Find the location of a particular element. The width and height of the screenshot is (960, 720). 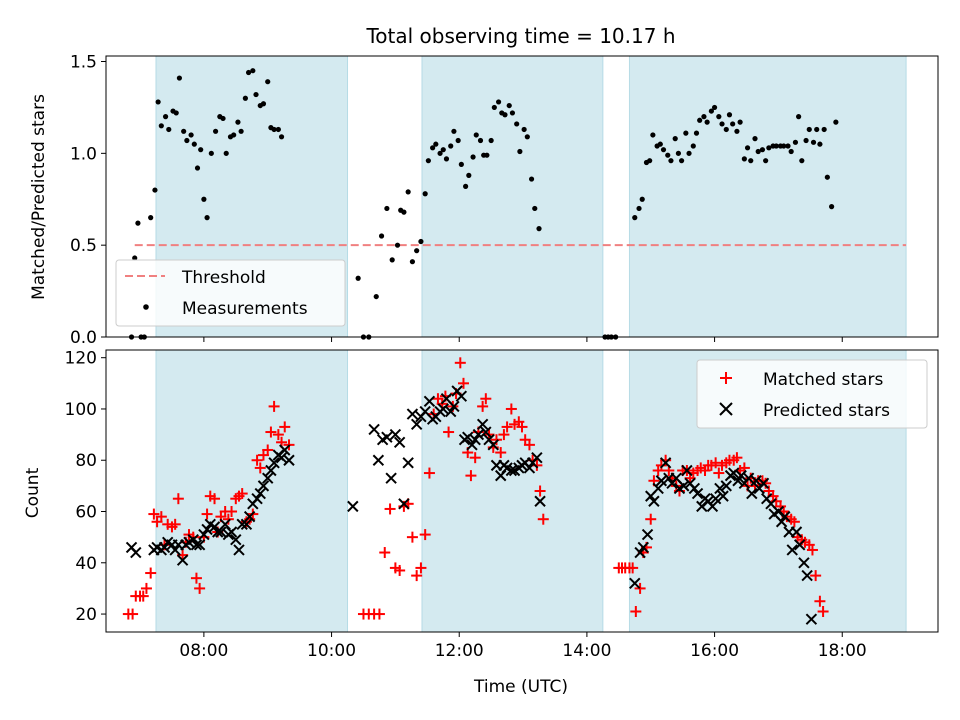

legend-counts: Matched stars Predicted stars is located at coordinates (812, 394).